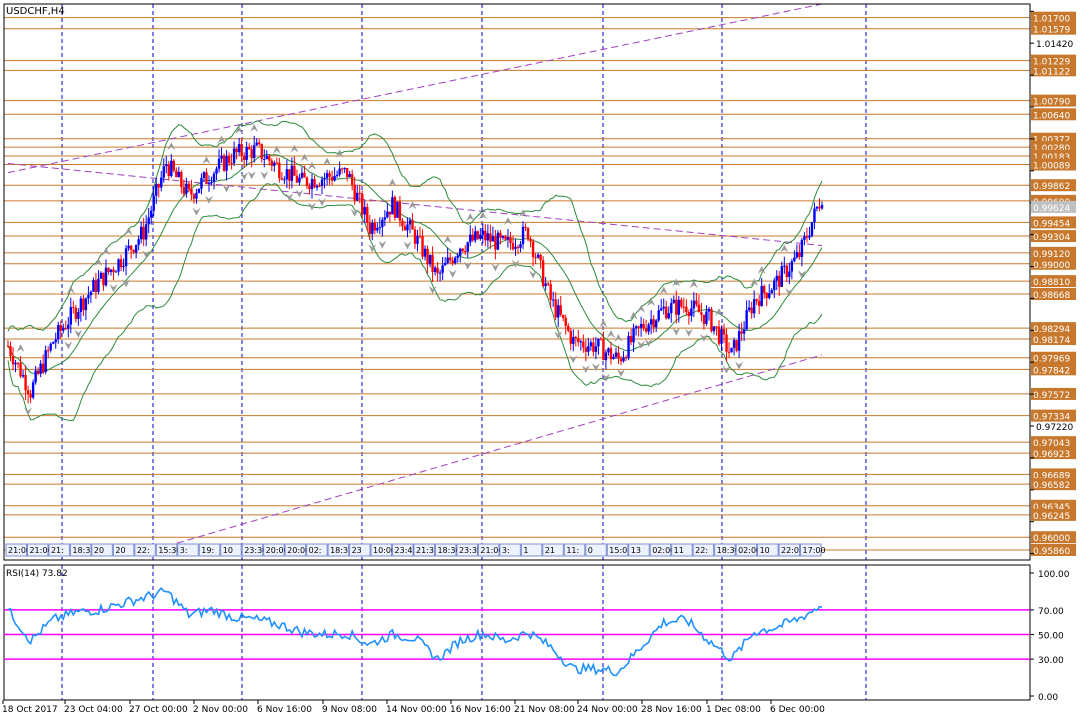 The image size is (1080, 724). I want to click on rsi-axis-tick-label: 100.00, so click(1054, 575).